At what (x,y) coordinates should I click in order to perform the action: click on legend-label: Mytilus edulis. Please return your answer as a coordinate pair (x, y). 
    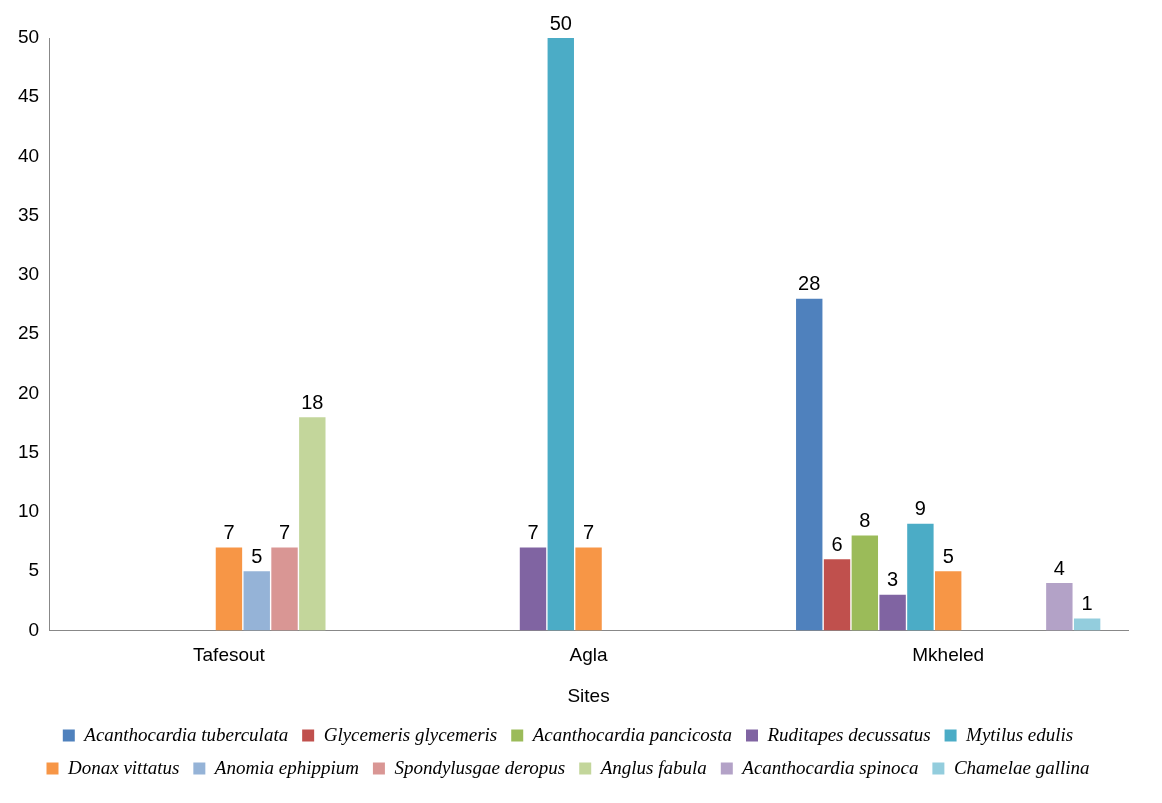
    Looking at the image, I should click on (1019, 734).